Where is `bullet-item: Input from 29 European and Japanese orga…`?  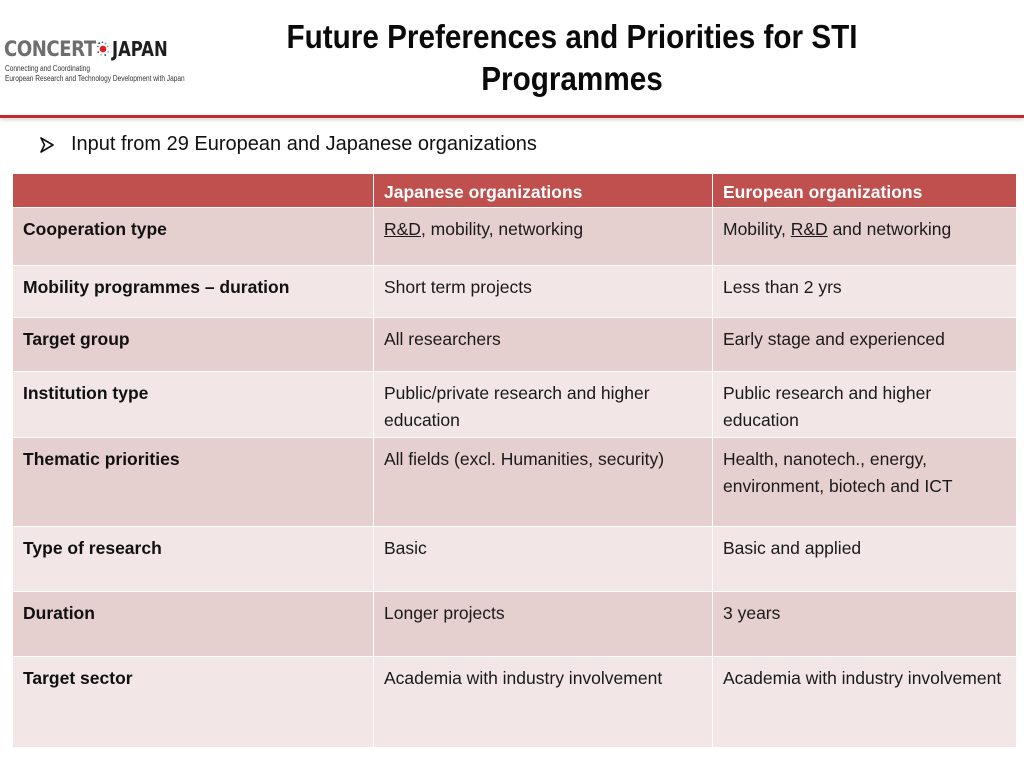 bullet-item: Input from 29 European and Japanese orga… is located at coordinates (288, 144).